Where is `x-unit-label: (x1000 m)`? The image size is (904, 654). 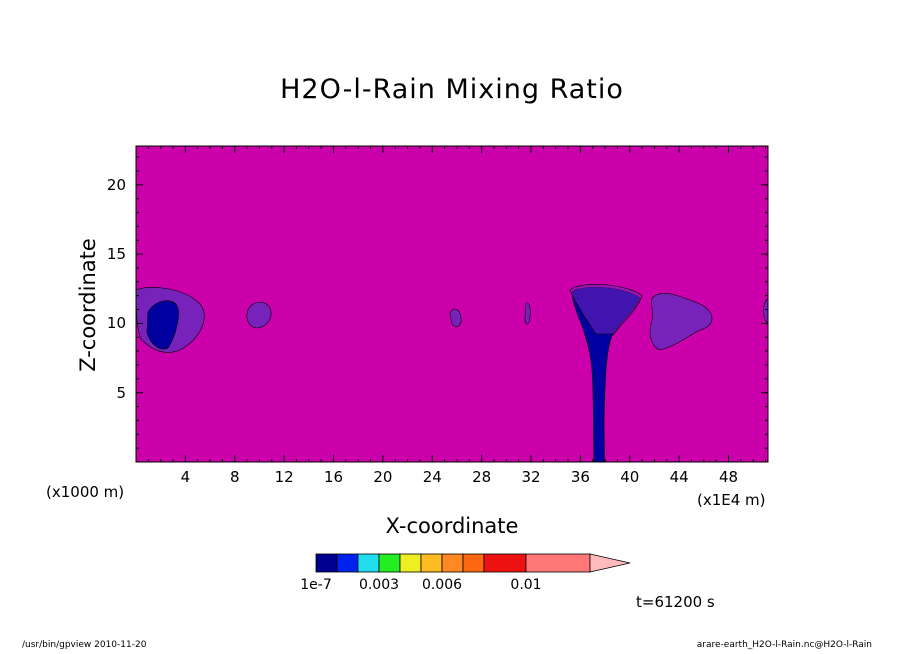
x-unit-label: (x1000 m) is located at coordinates (85, 492).